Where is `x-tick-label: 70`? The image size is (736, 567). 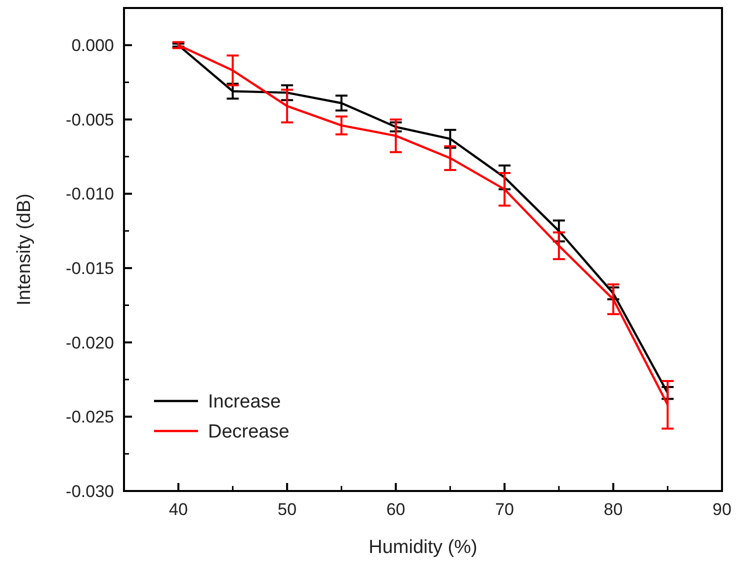 x-tick-label: 70 is located at coordinates (504, 509).